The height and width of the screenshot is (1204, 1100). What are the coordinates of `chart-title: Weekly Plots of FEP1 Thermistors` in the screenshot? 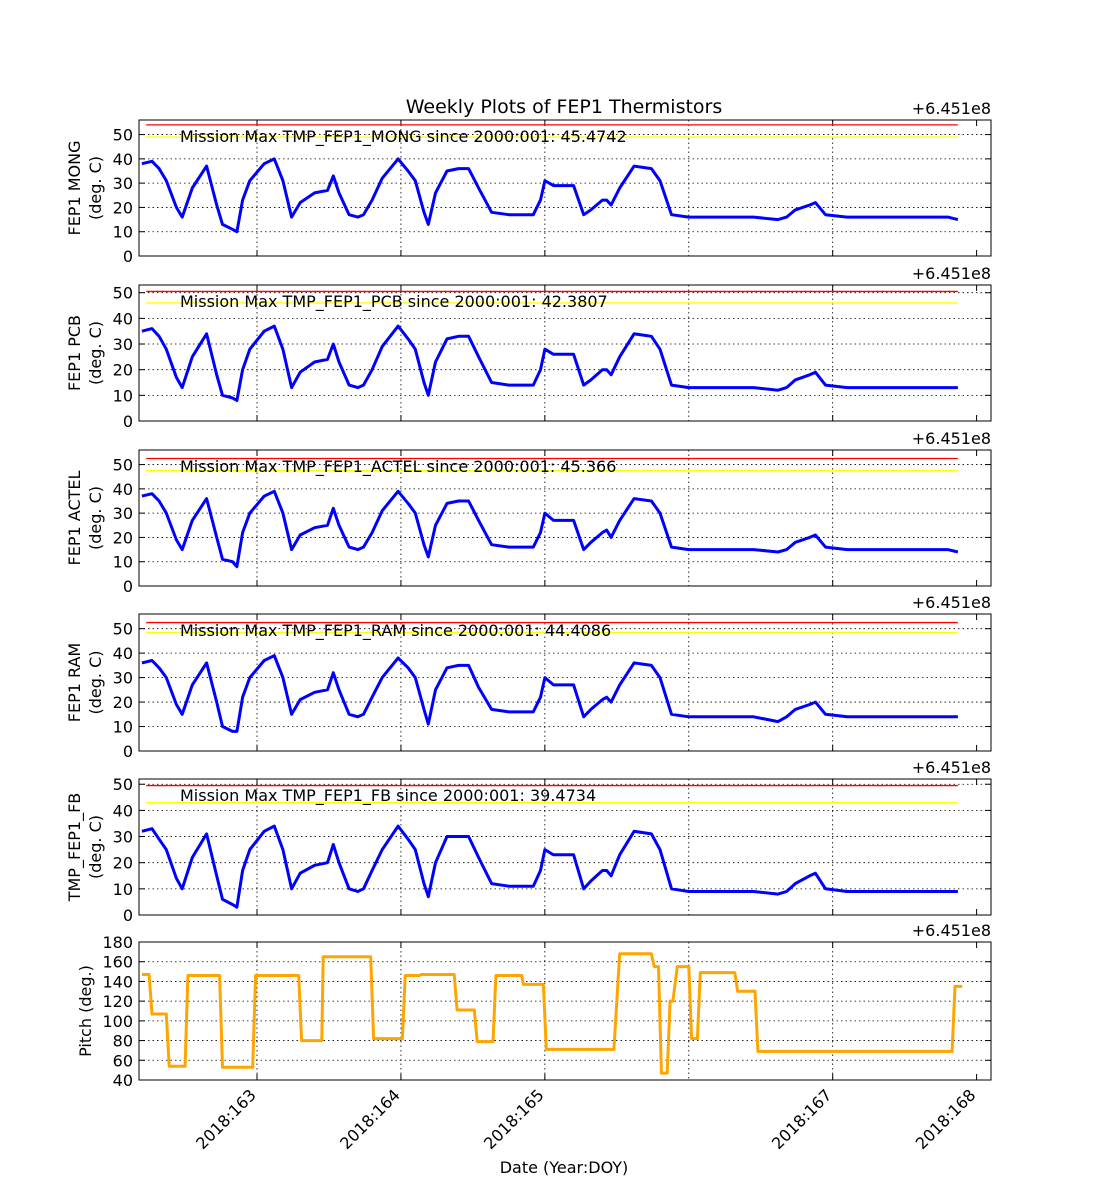 It's located at (564, 107).